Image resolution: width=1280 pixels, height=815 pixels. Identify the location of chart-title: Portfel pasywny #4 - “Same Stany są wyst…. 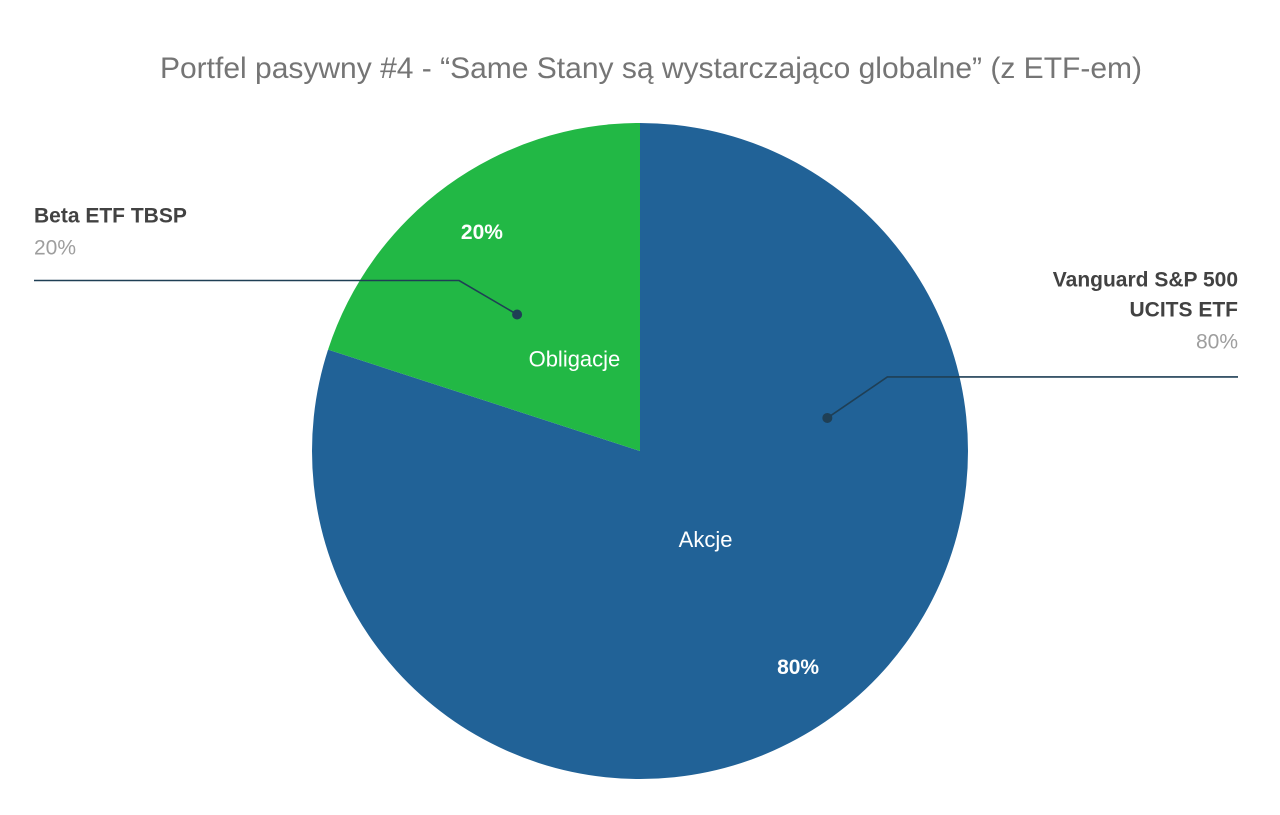
(651, 68).